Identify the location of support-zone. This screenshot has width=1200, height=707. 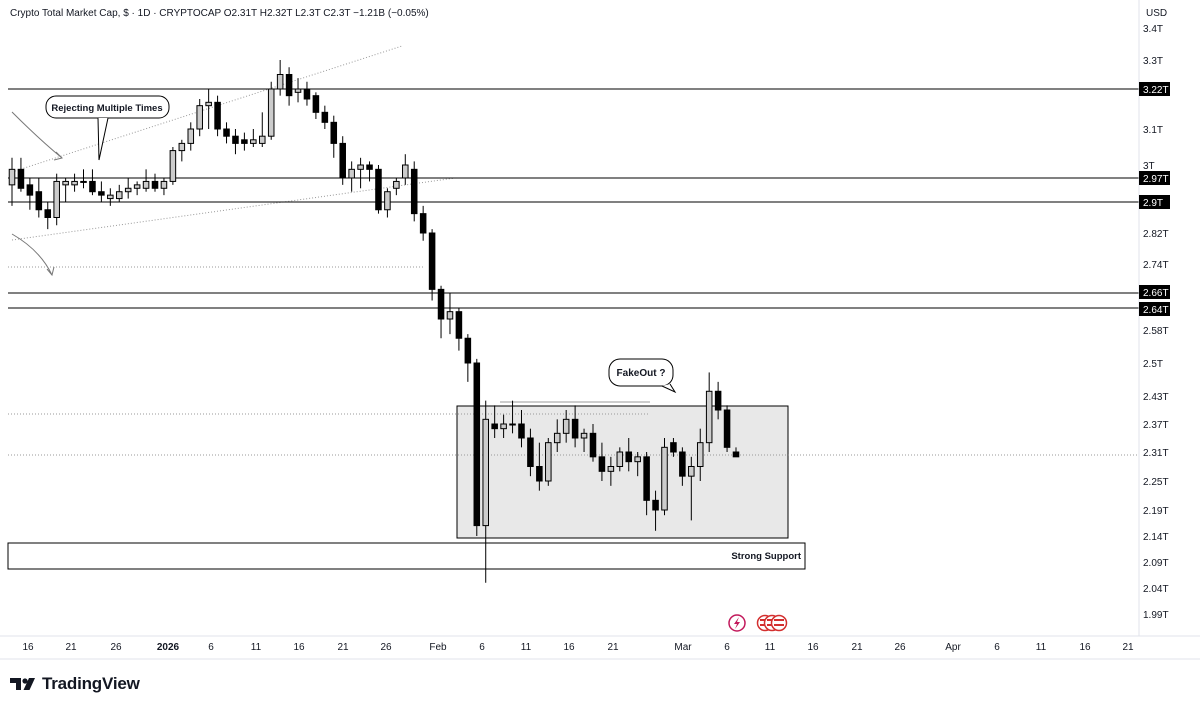
(406, 556).